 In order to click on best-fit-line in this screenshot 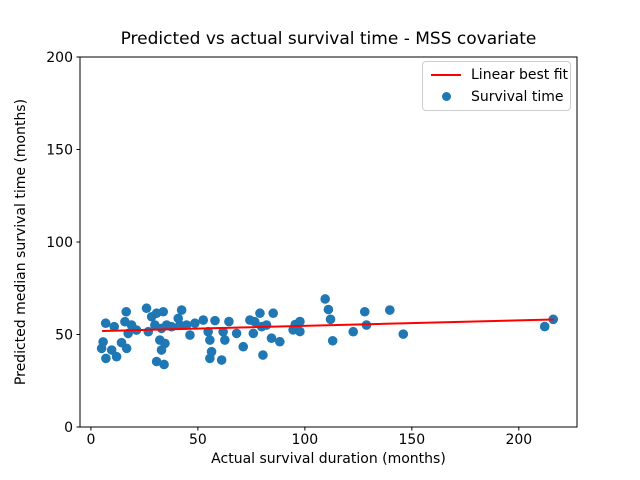, I will do `click(328, 325)`.